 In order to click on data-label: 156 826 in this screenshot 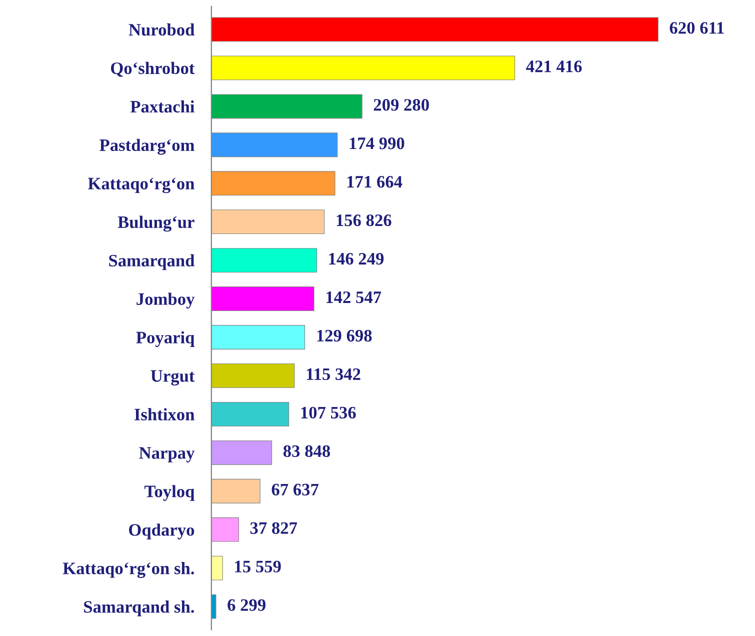, I will do `click(364, 220)`.